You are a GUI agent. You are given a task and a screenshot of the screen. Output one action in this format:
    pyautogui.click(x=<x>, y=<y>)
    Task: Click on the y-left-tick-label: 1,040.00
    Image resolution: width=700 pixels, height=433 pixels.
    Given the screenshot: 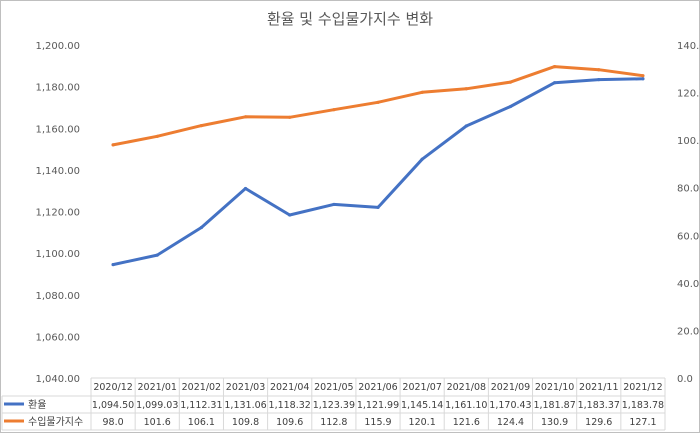 What is the action you would take?
    pyautogui.click(x=57, y=379)
    